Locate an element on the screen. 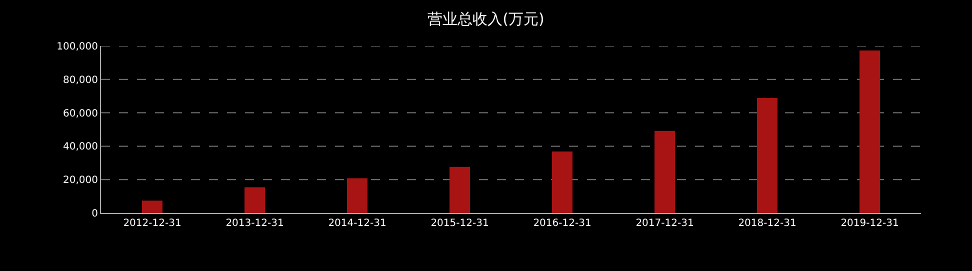  y-tick-label: 0 is located at coordinates (95, 214).